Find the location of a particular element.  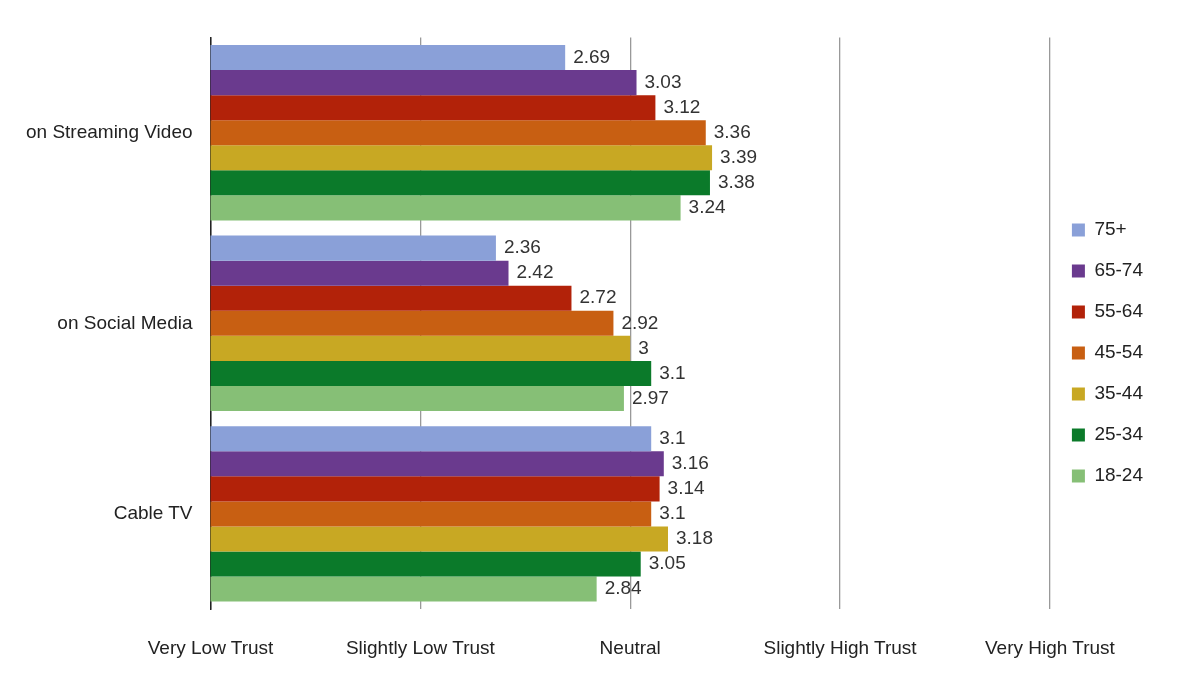

data-label: 2.84 is located at coordinates (623, 588).